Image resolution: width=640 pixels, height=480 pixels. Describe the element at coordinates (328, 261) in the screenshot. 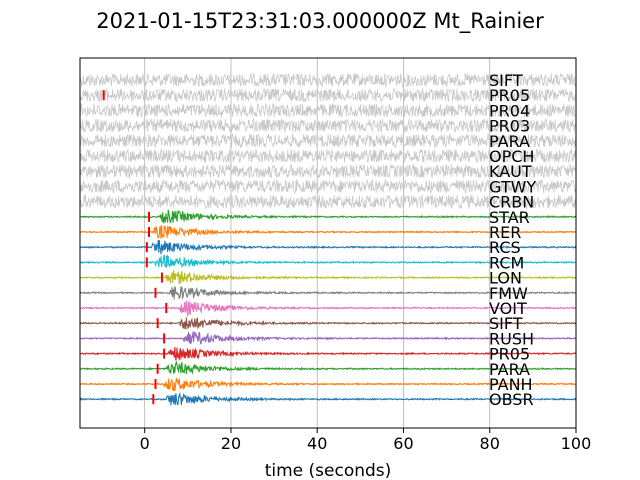

I see `trace-rcm` at that location.